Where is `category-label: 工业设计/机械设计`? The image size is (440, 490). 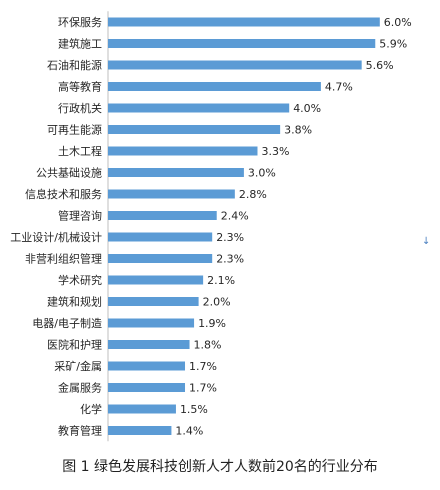
category-label: 工业设计/机械设计 is located at coordinates (56, 237).